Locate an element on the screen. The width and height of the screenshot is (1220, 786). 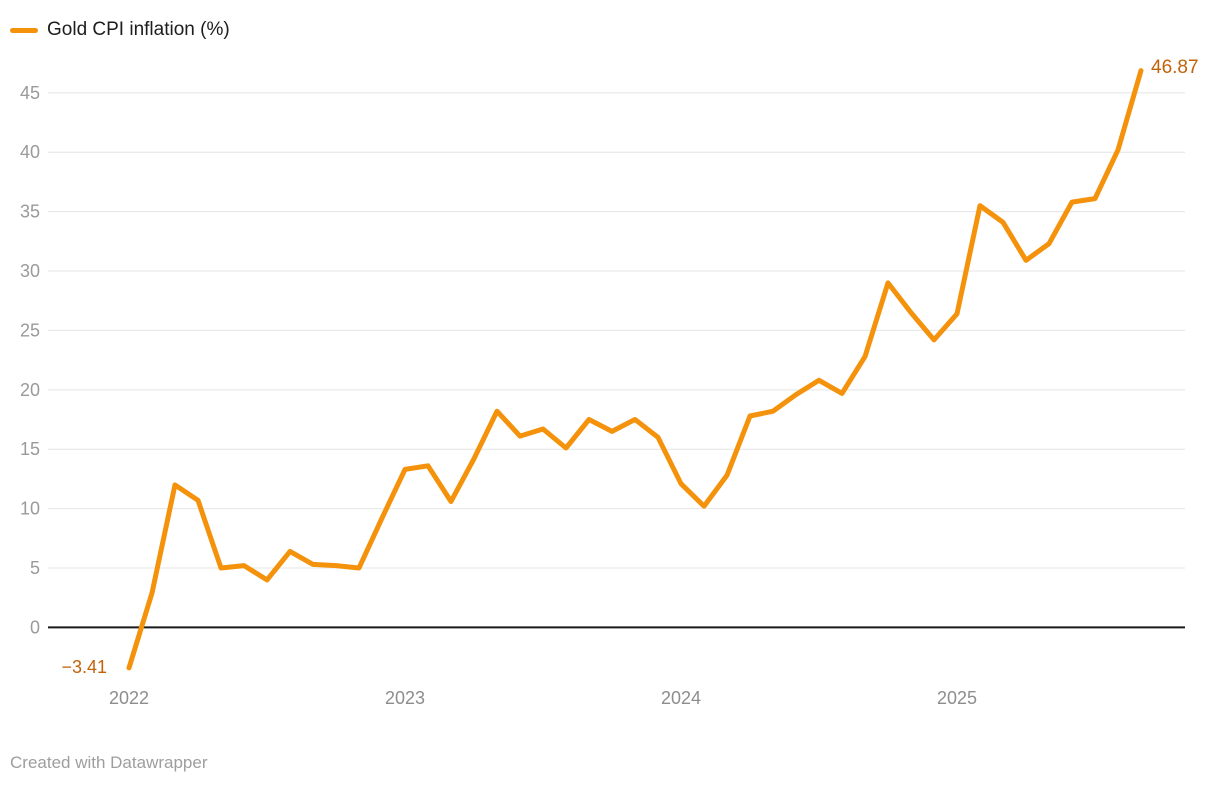
y-tick-label: 0 is located at coordinates (35, 627).